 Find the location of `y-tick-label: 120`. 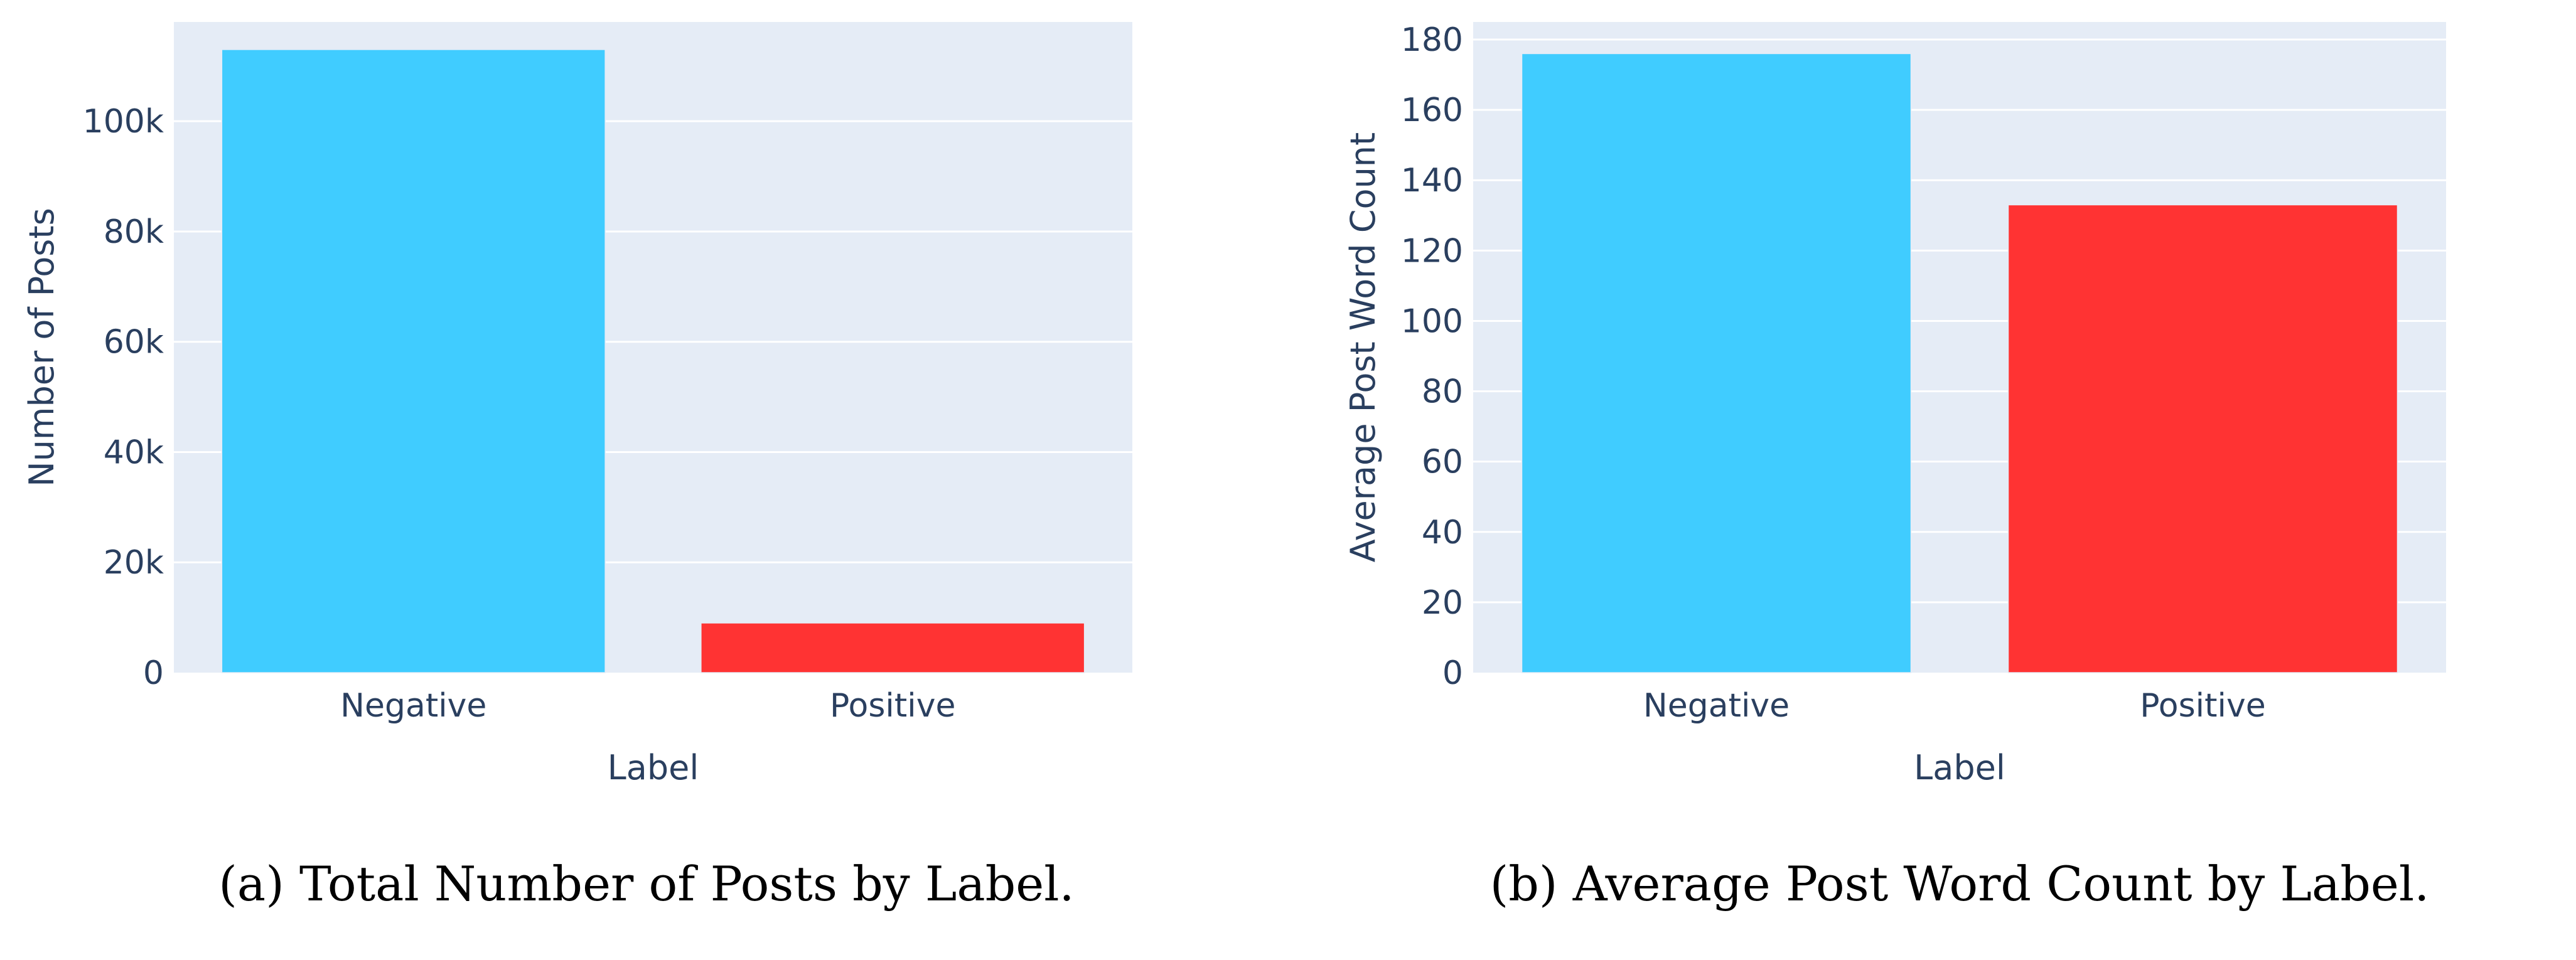

y-tick-label: 120 is located at coordinates (1432, 251).